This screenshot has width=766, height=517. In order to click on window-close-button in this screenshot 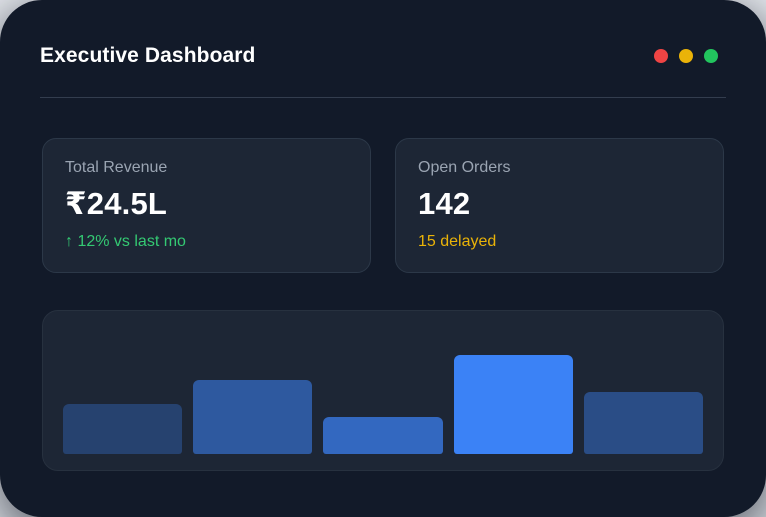, I will do `click(661, 56)`.